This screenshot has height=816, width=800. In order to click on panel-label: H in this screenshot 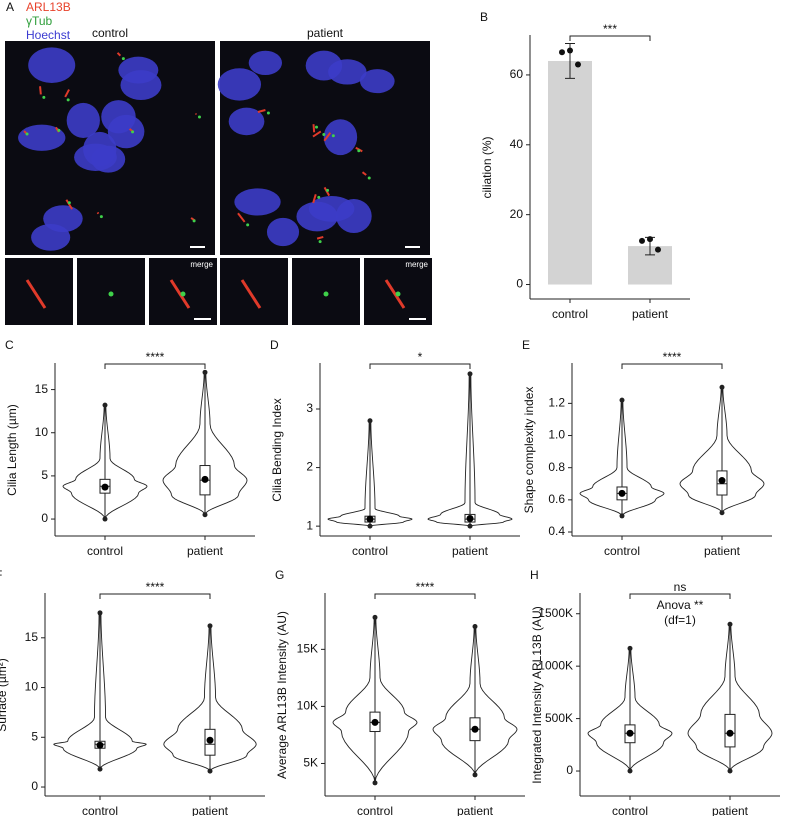, I will do `click(534, 575)`.